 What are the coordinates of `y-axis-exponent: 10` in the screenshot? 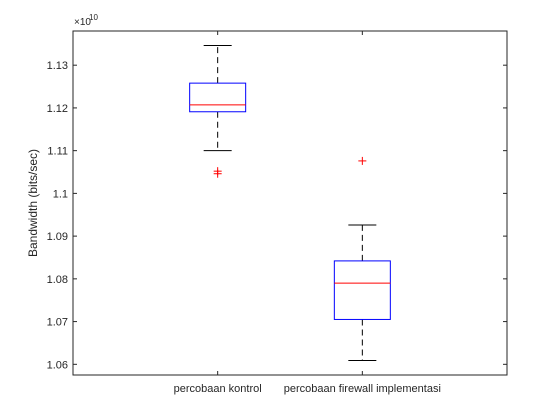 It's located at (93, 17).